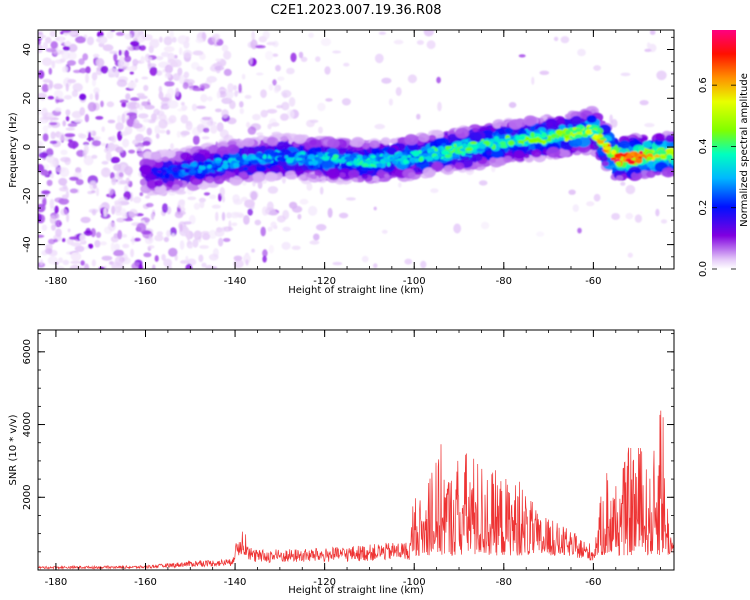 This screenshot has height=600, width=750. I want to click on x-tick-label: -100, so click(414, 281).